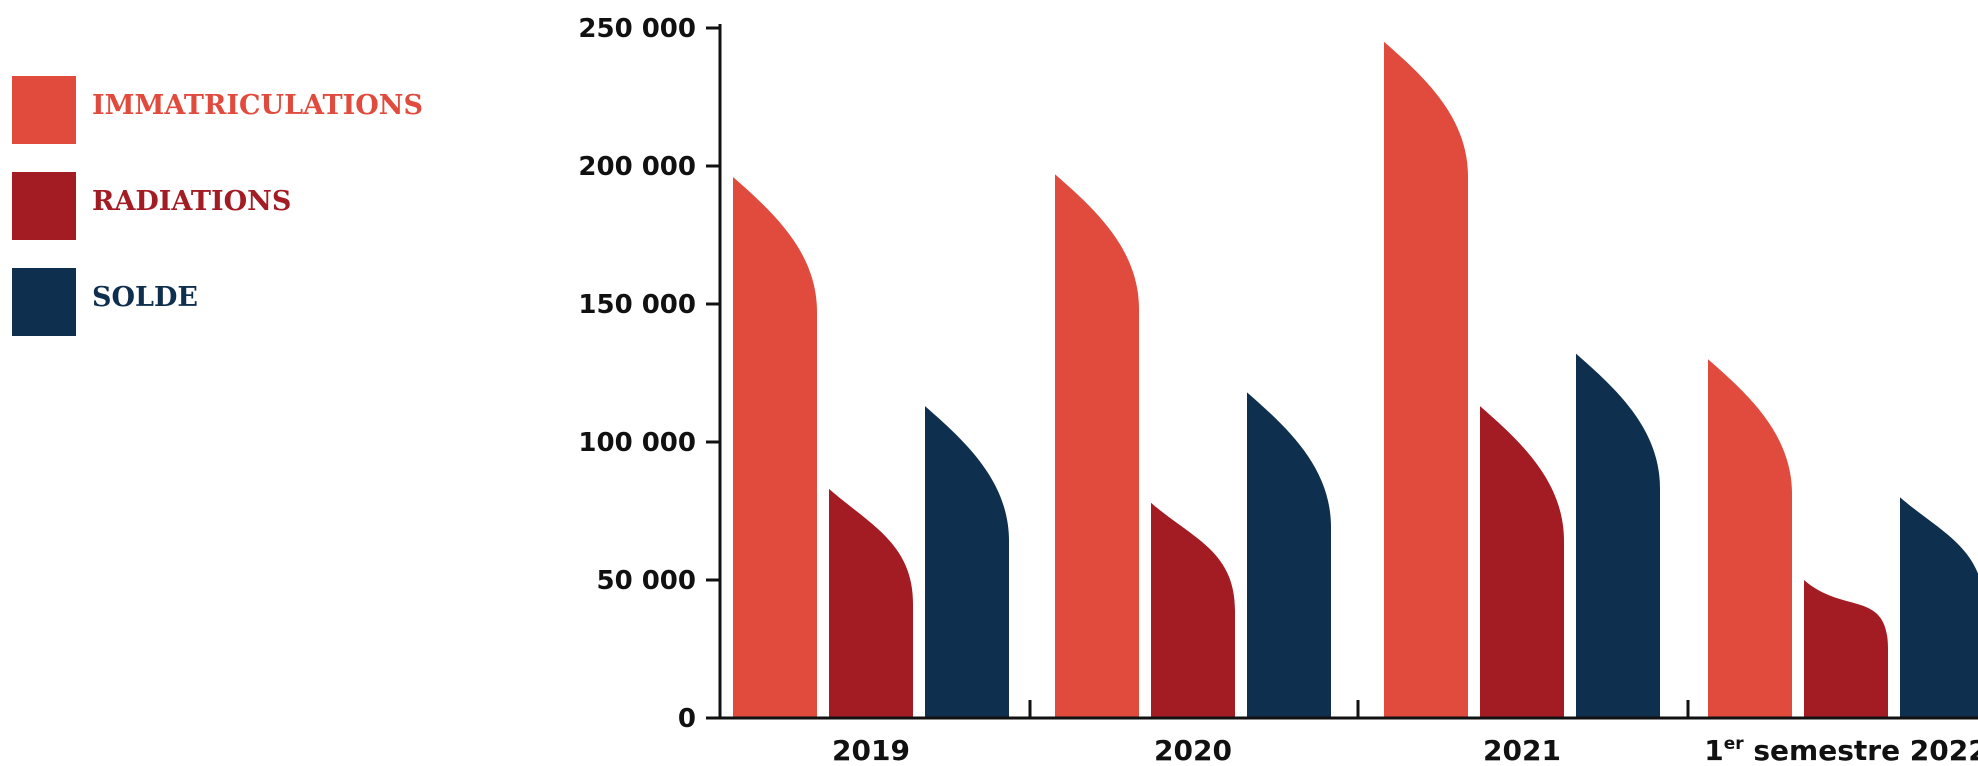 The image size is (1978, 766). What do you see at coordinates (1841, 750) in the screenshot?
I see `x-category-label: 1er semestre 2022` at bounding box center [1841, 750].